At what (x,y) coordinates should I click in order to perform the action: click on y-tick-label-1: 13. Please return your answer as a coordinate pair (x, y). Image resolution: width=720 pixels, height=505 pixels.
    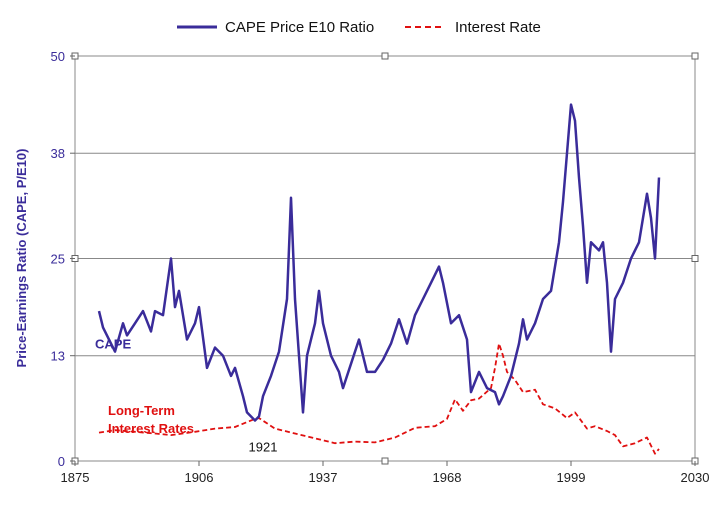
    Looking at the image, I should click on (58, 356).